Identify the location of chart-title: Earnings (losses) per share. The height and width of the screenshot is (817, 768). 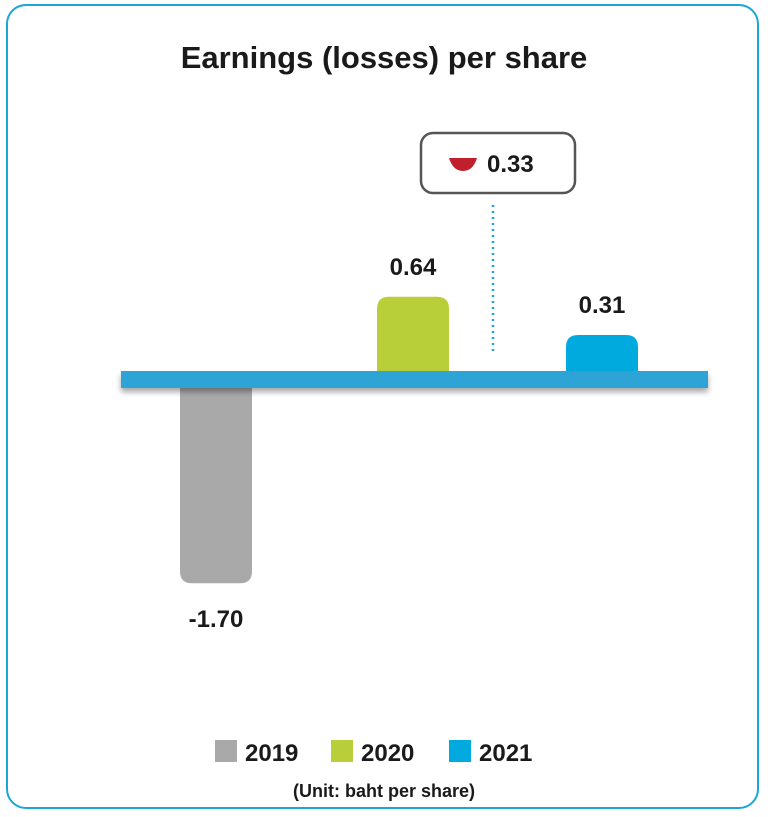
(384, 57).